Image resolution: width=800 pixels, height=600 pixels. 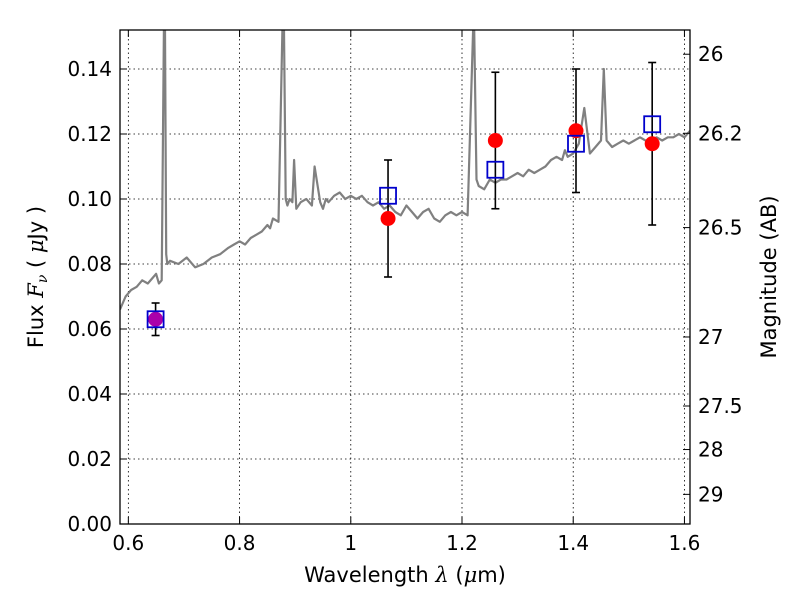 What do you see at coordinates (89, 329) in the screenshot?
I see `y-tick-label: 0.06` at bounding box center [89, 329].